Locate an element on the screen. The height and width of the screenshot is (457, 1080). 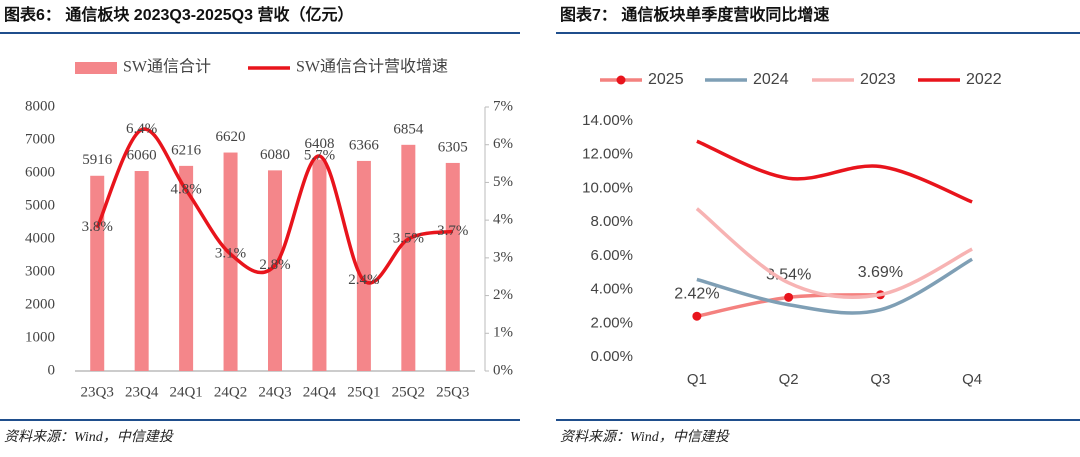
y2-tick-label: 7% is located at coordinates (503, 106).